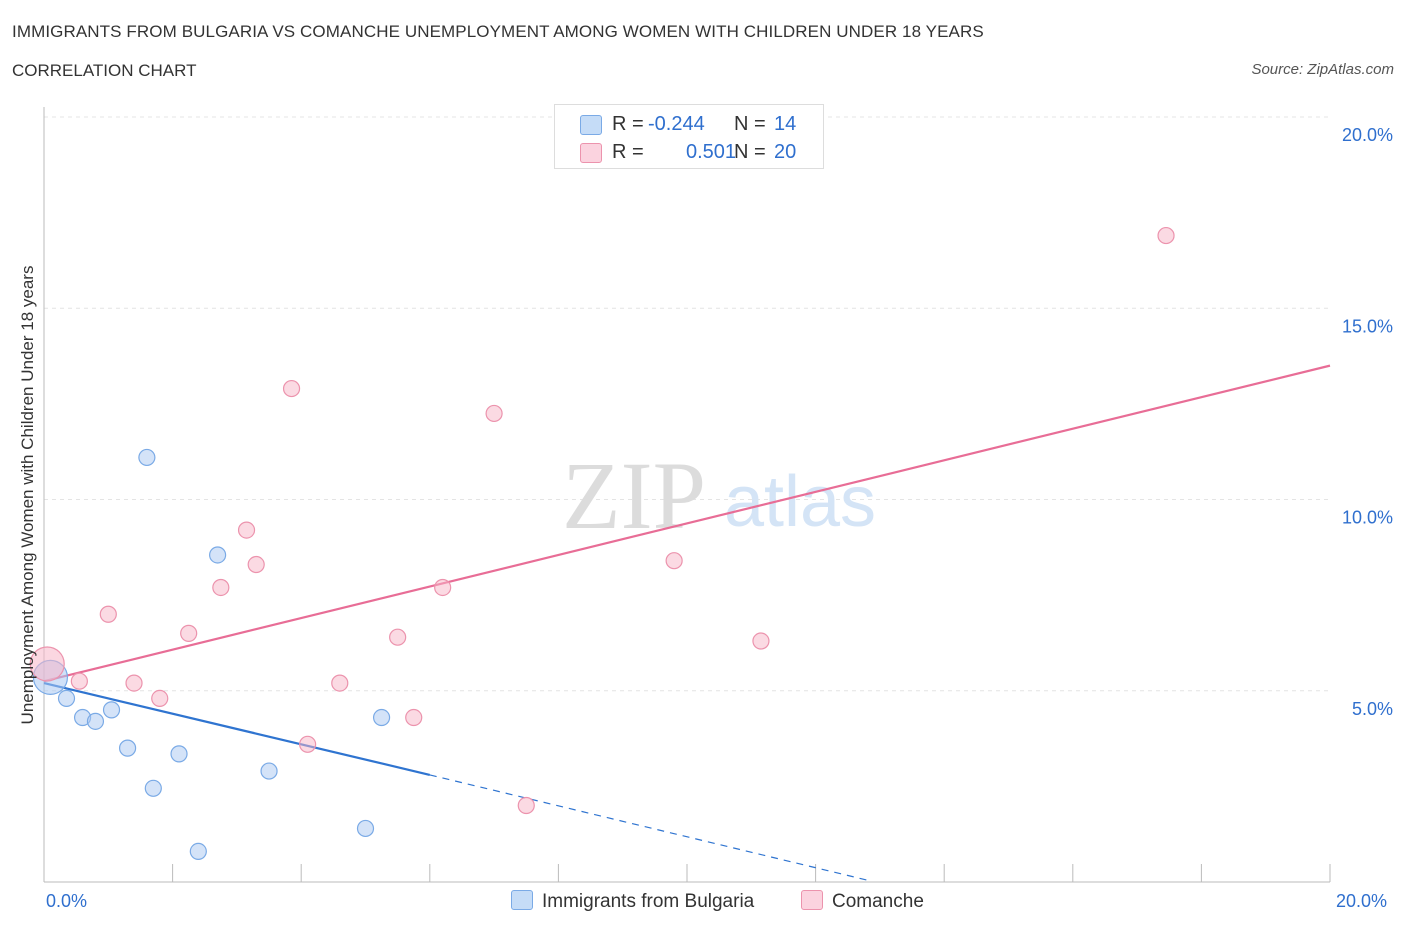  I want to click on bottom-legend-comanche: Comanche, so click(862, 901).